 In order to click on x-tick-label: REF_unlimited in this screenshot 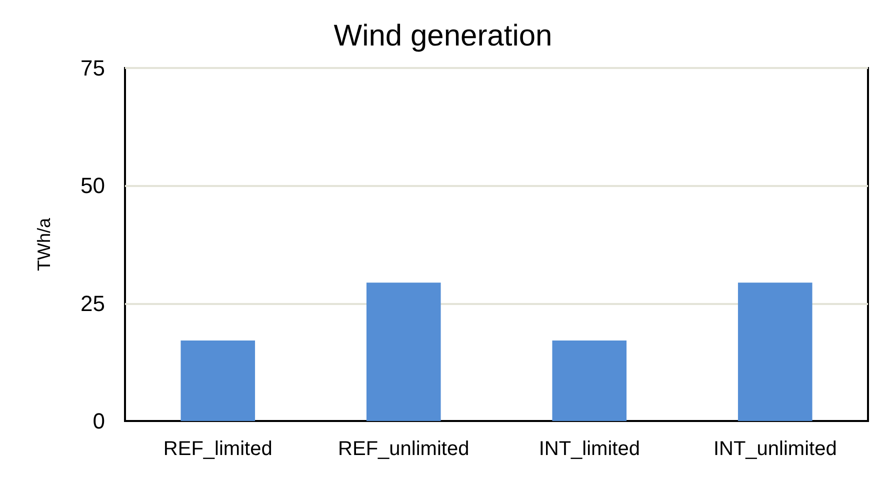, I will do `click(404, 449)`.